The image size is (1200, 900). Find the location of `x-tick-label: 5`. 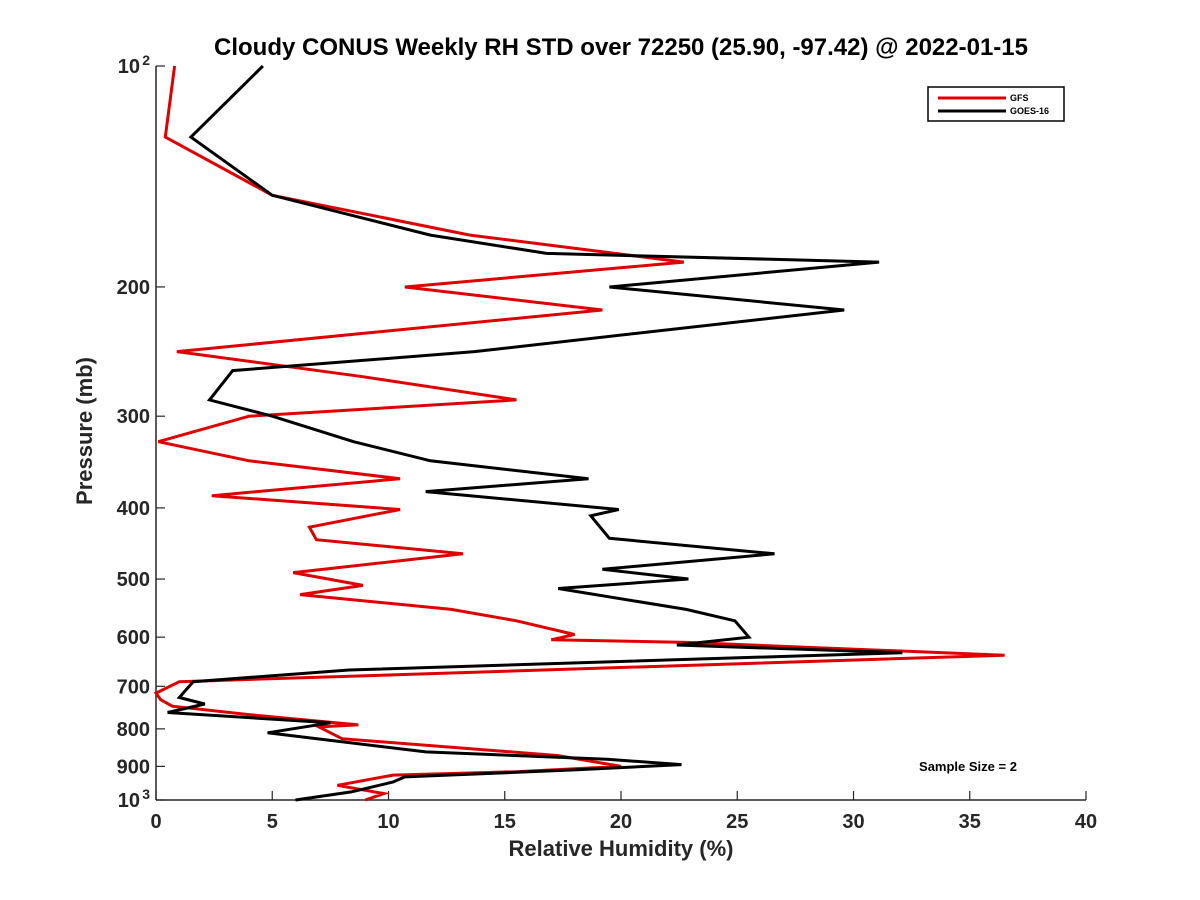

x-tick-label: 5 is located at coordinates (272, 822).